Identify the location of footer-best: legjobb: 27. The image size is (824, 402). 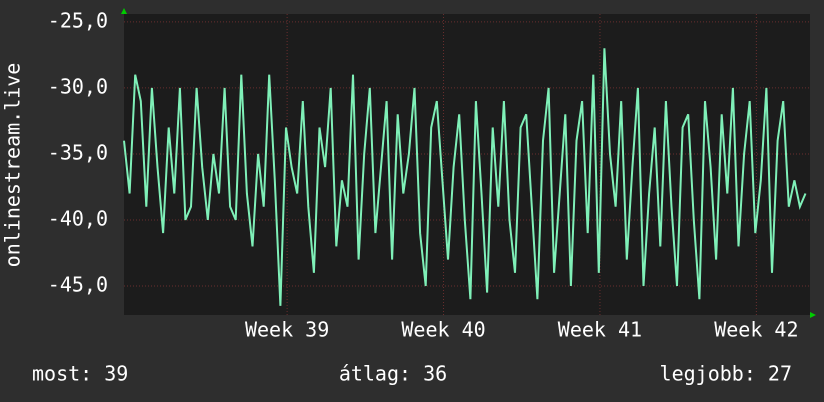
(726, 374).